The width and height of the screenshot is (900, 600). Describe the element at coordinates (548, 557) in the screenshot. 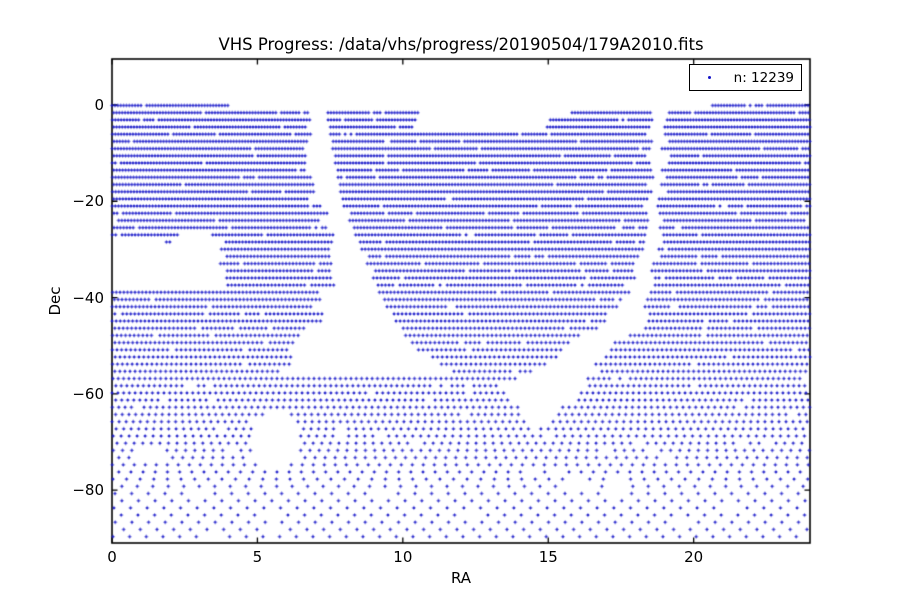

I see `x-tick-label: 15` at that location.